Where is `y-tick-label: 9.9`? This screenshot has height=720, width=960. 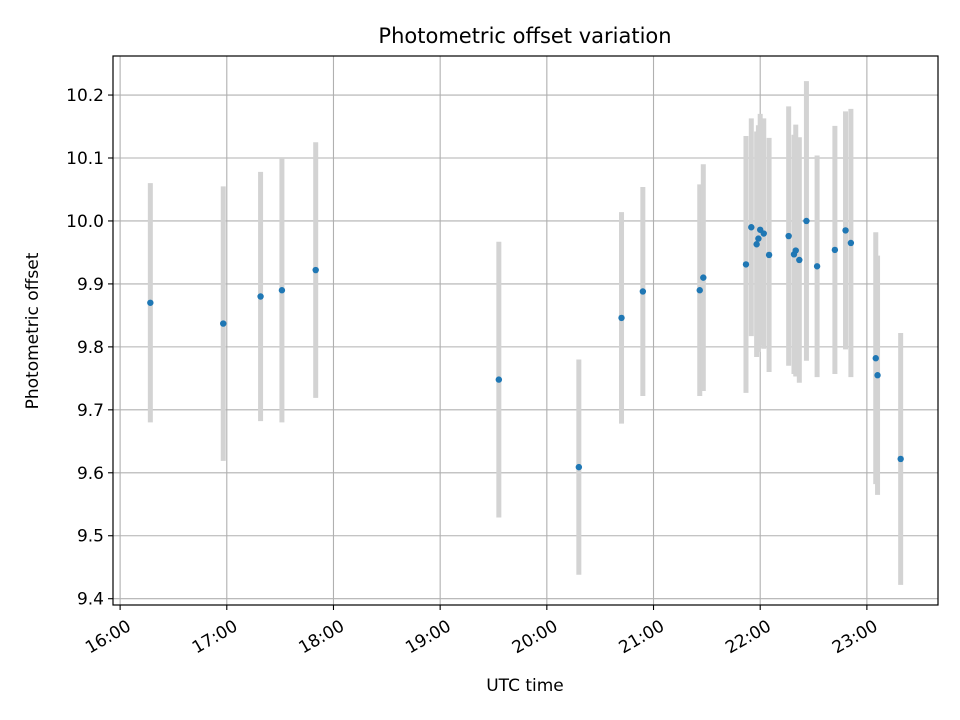
y-tick-label: 9.9 is located at coordinates (90, 285).